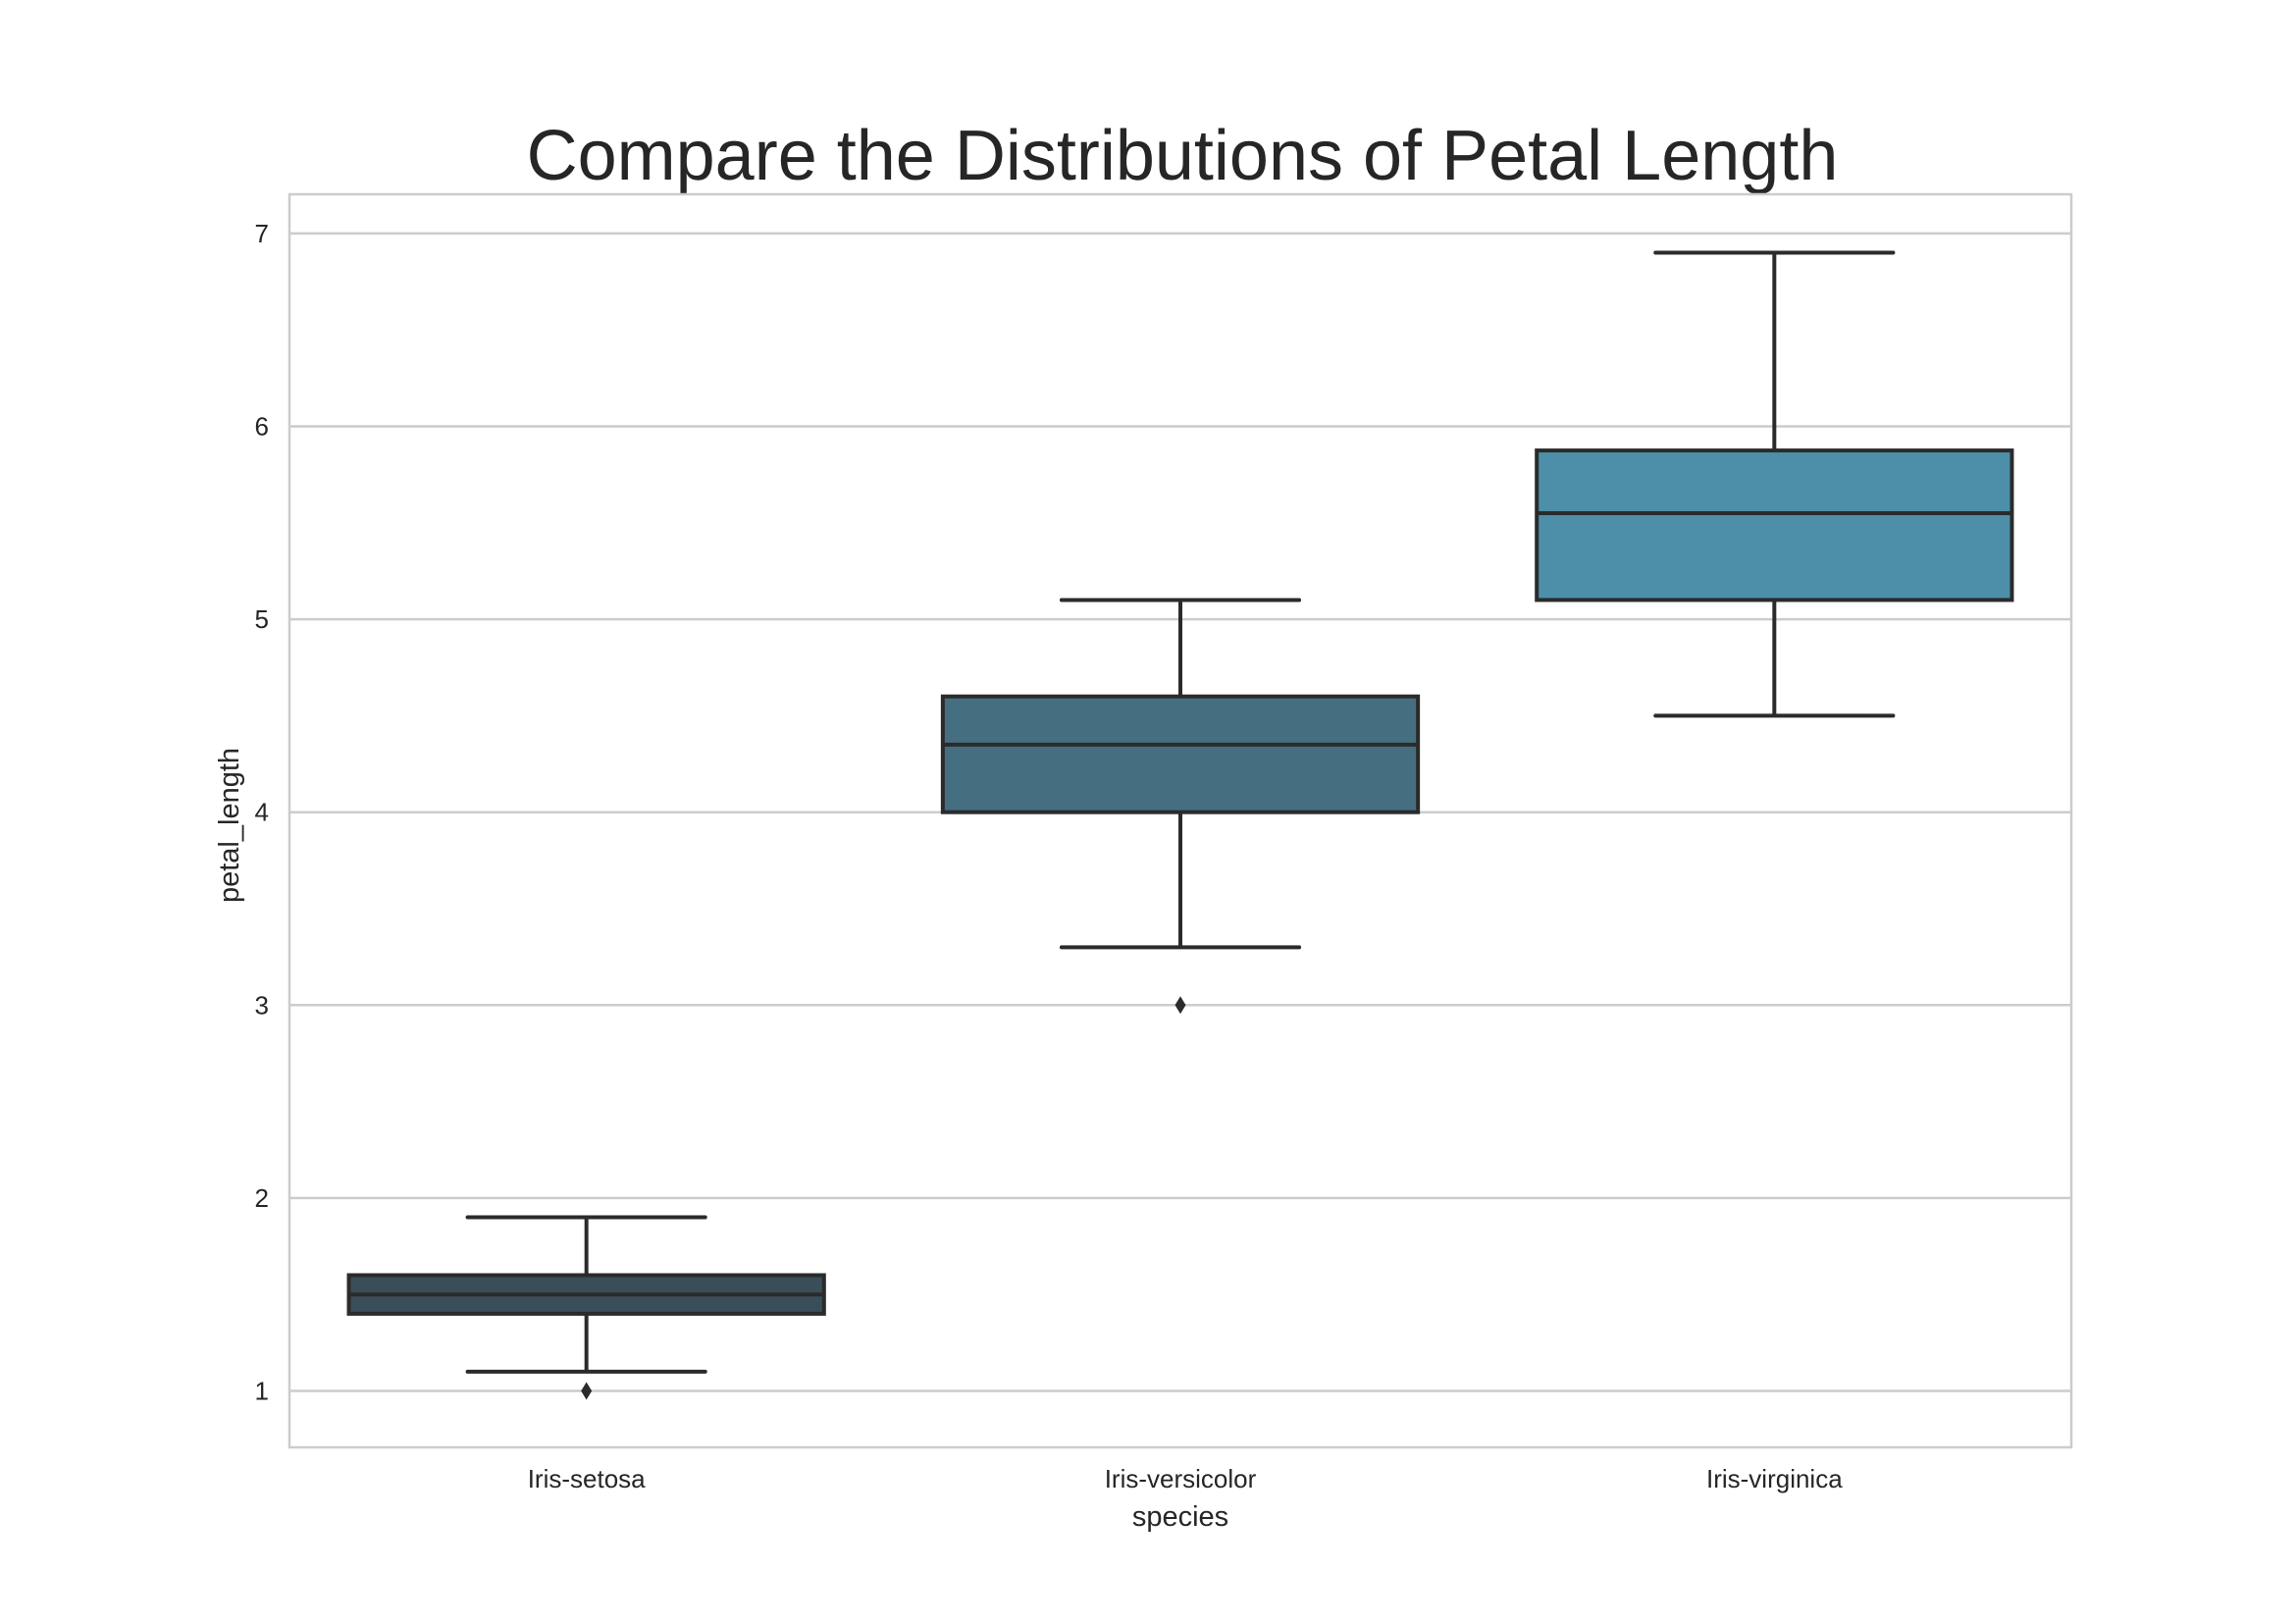 The image size is (2296, 1623). I want to click on x-tick-label-iris-setosa: Iris-setosa, so click(587, 1478).